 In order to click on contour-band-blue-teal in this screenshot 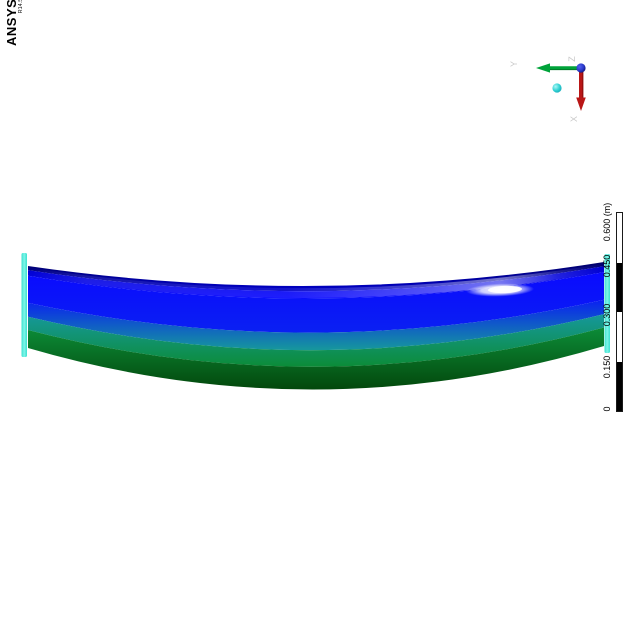, I will do `click(316, 325)`.